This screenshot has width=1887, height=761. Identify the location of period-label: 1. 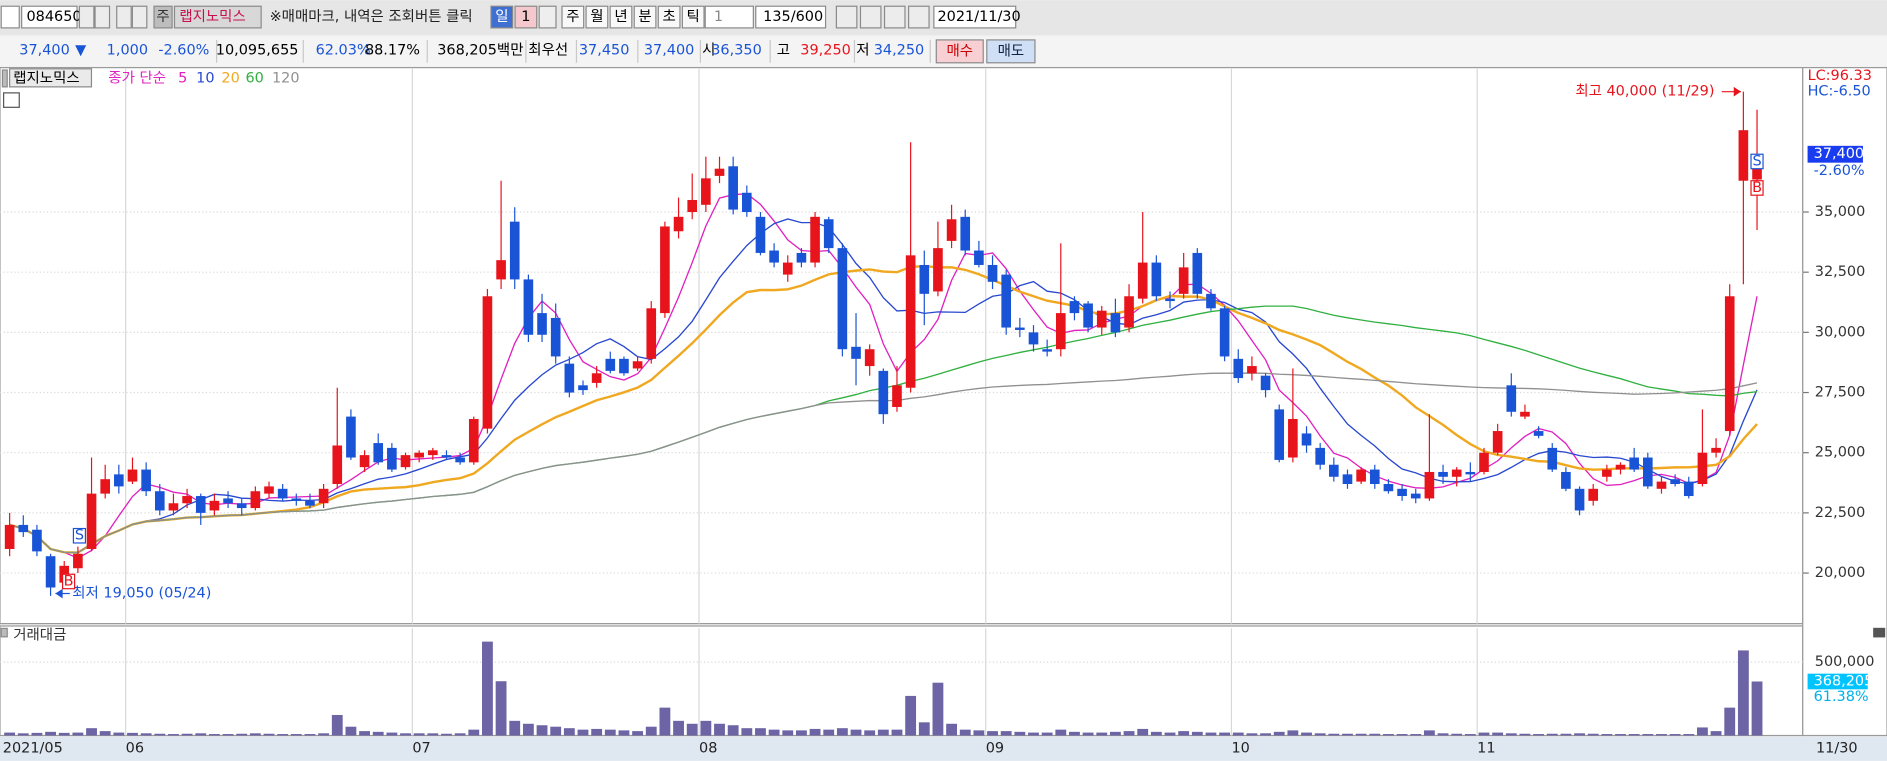
(525, 17).